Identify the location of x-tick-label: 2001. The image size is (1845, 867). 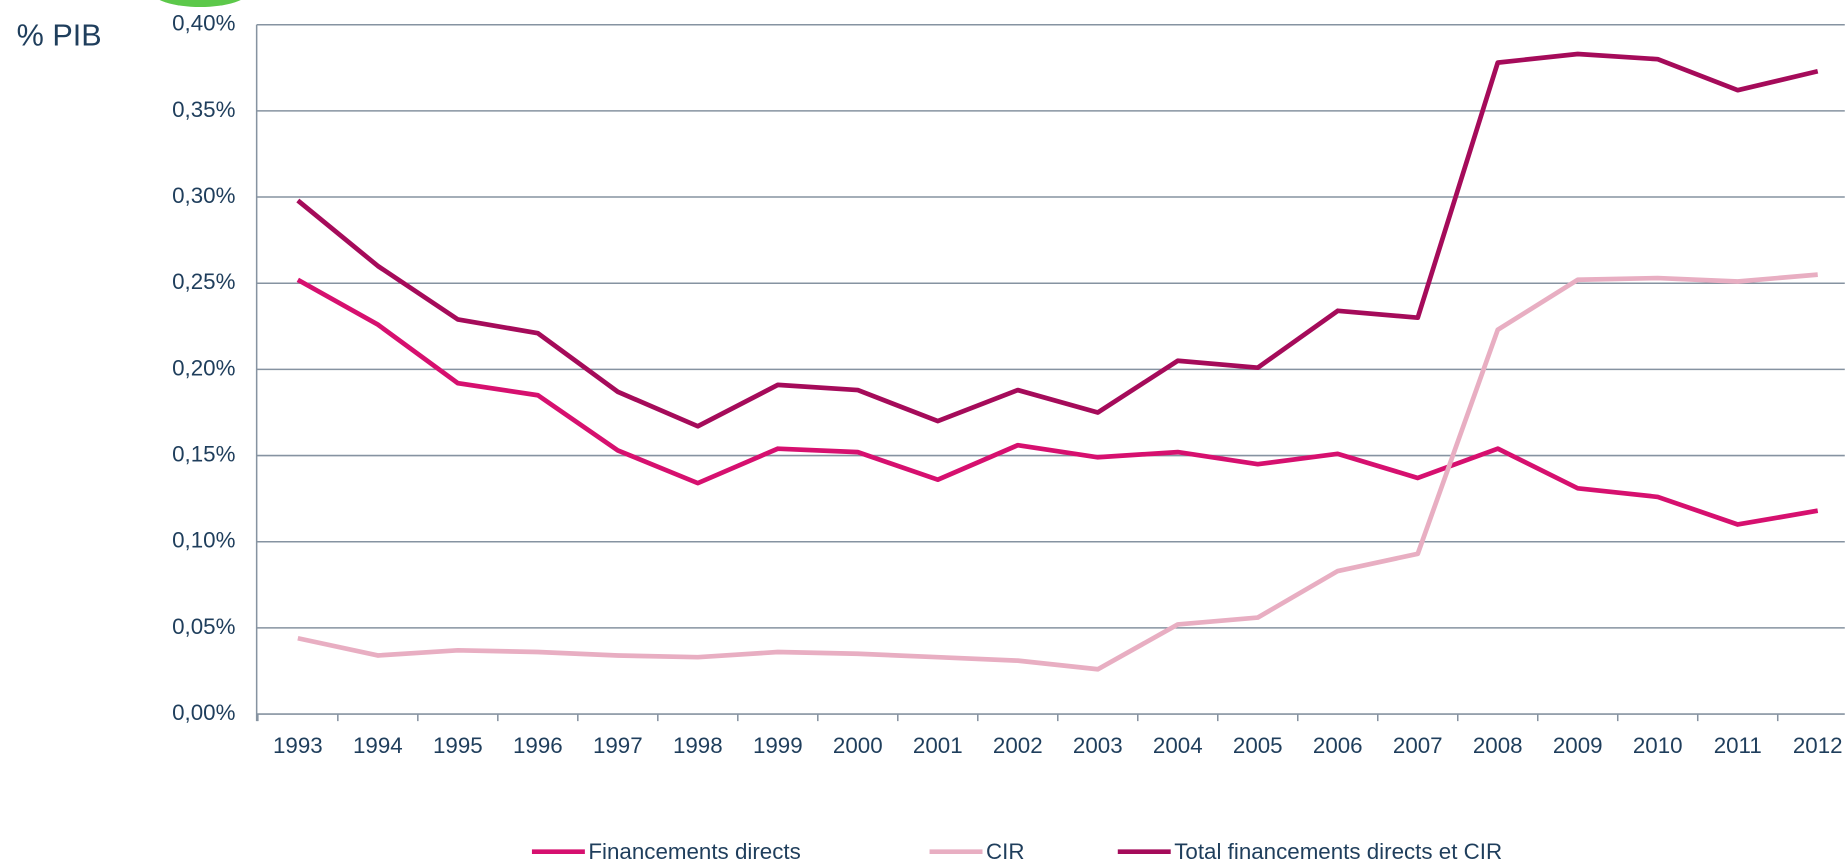
(938, 745).